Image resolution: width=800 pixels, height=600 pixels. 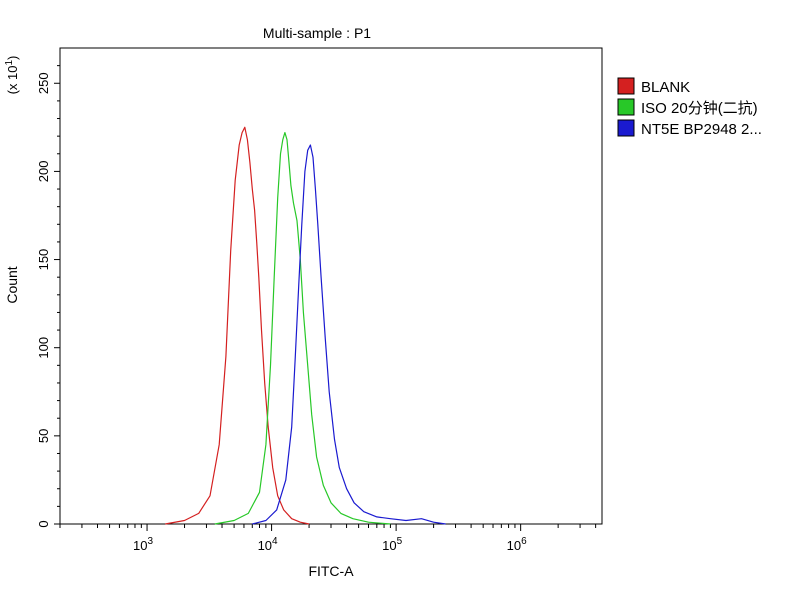 I want to click on y-tick-label: 50, so click(x=43, y=436).